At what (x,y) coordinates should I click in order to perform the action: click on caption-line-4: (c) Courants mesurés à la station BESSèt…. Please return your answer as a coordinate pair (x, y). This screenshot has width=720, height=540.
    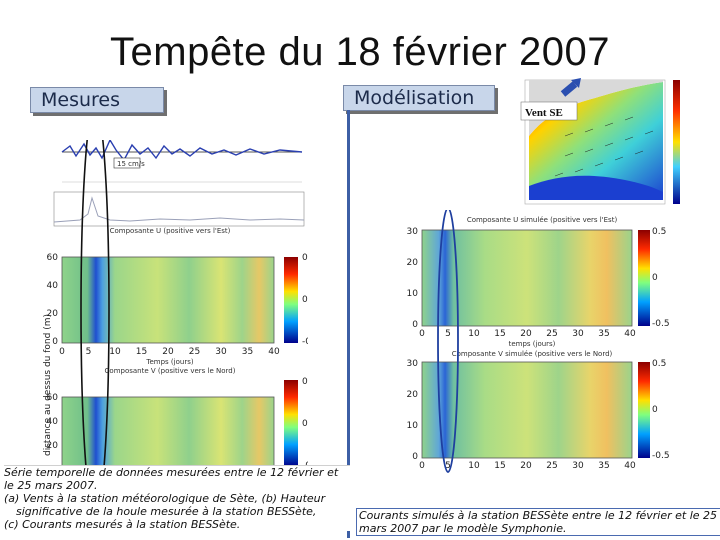
    Looking at the image, I should click on (122, 524).